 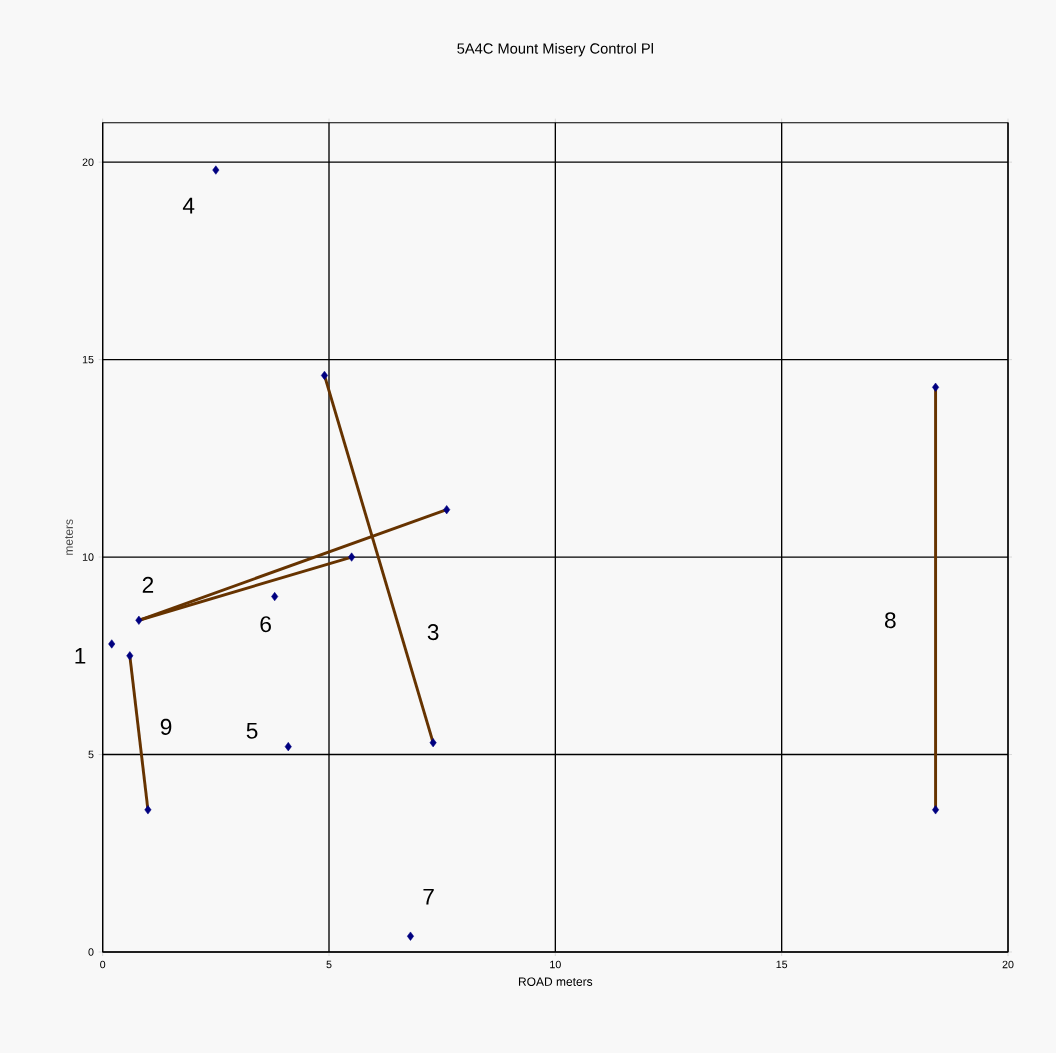 I want to click on annotation: 9, so click(x=166, y=726).